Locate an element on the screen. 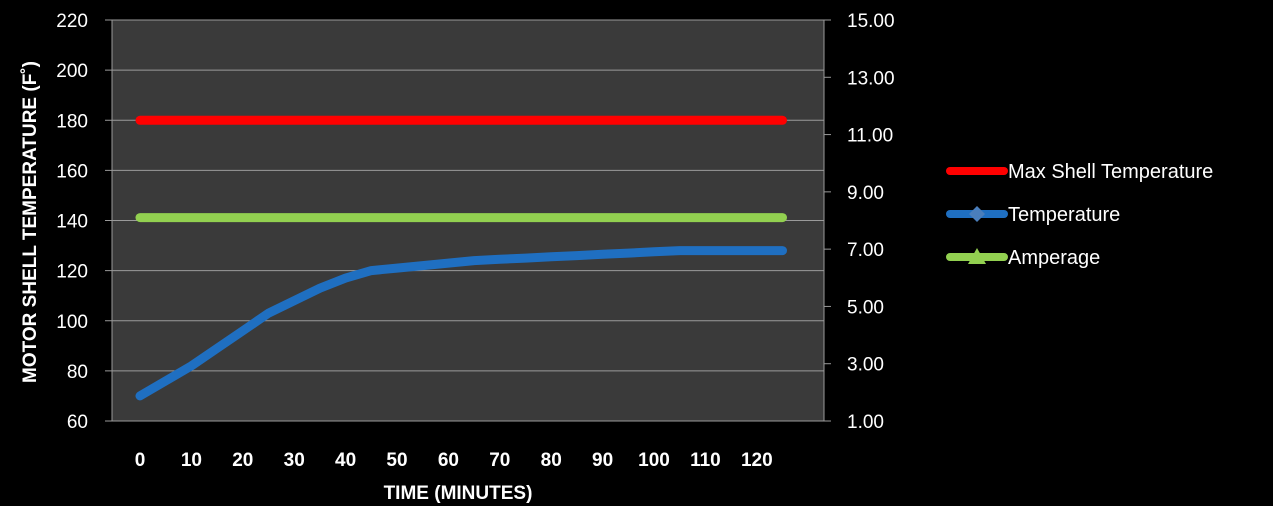 The width and height of the screenshot is (1273, 506). right-tick-label: 3.00 is located at coordinates (865, 365).